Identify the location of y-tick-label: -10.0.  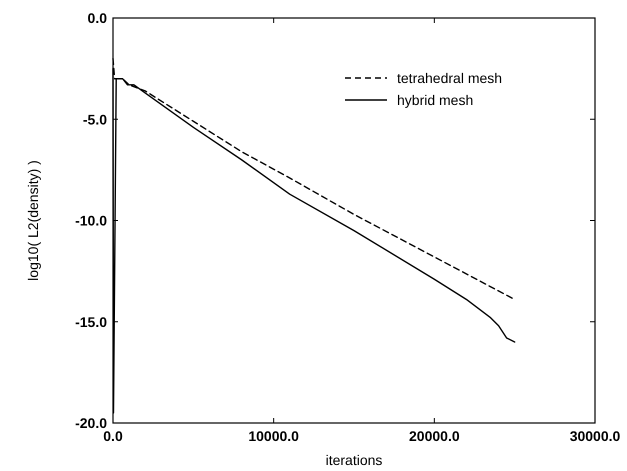
(91, 220).